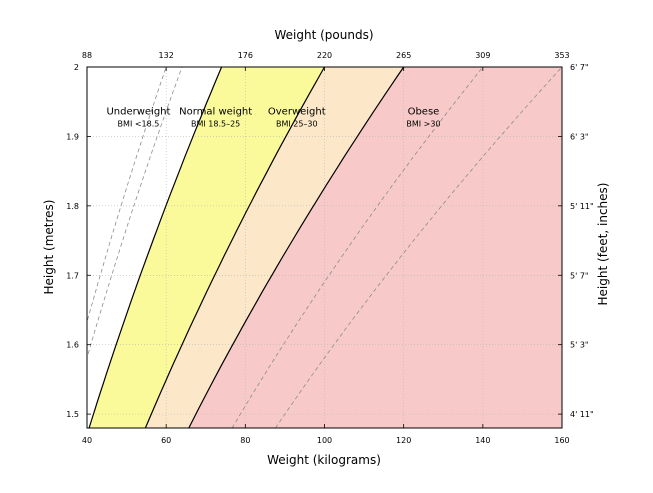 The width and height of the screenshot is (653, 493). I want to click on y-tick-label: 1.6, so click(72, 345).